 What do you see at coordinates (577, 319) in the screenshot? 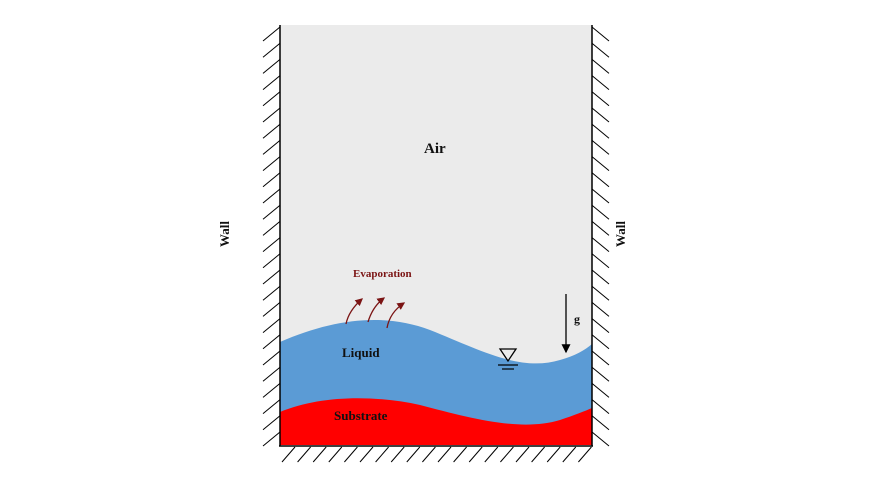
I see `gravity-label: g` at bounding box center [577, 319].